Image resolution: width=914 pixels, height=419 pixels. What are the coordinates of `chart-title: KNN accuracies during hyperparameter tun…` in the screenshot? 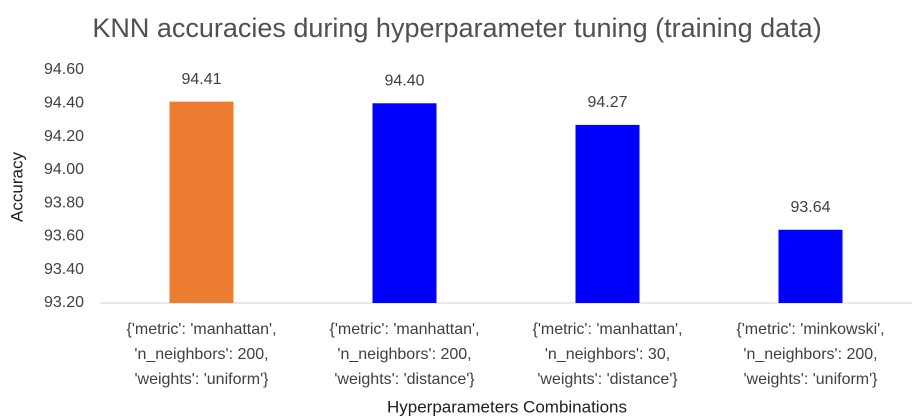 It's located at (456, 28).